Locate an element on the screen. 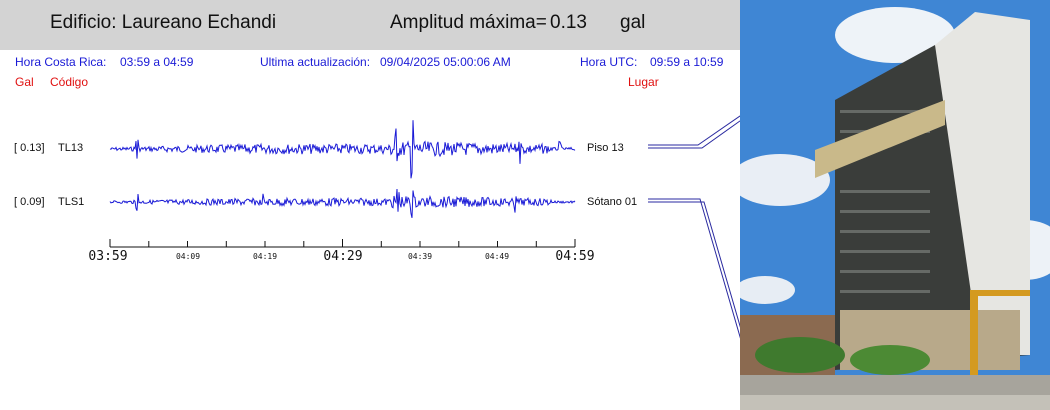 The width and height of the screenshot is (1050, 410). channel-amplitude: [ 0.09] is located at coordinates (29, 202).